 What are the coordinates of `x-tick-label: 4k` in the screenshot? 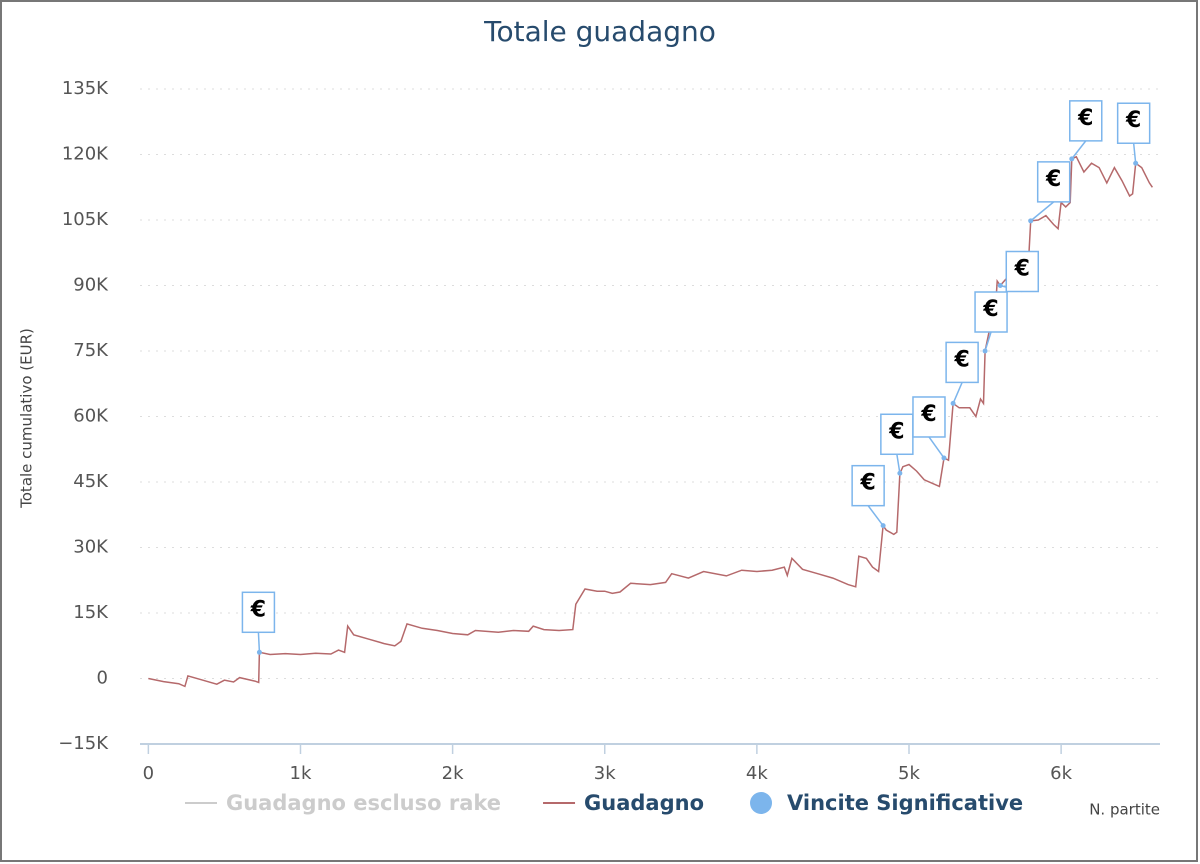 It's located at (757, 773).